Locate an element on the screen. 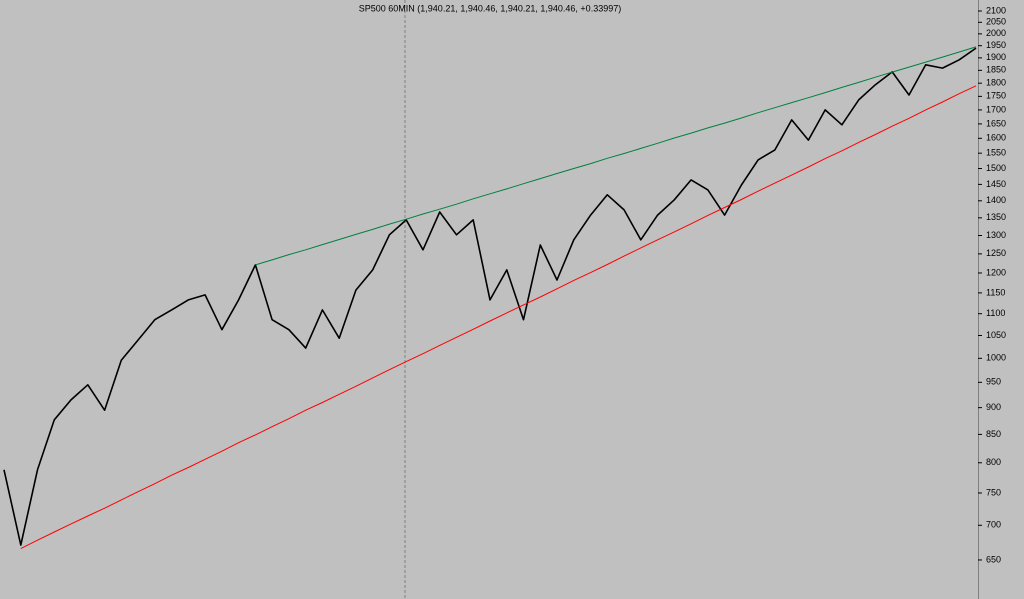  y-tick-label: 1300 is located at coordinates (996, 235).